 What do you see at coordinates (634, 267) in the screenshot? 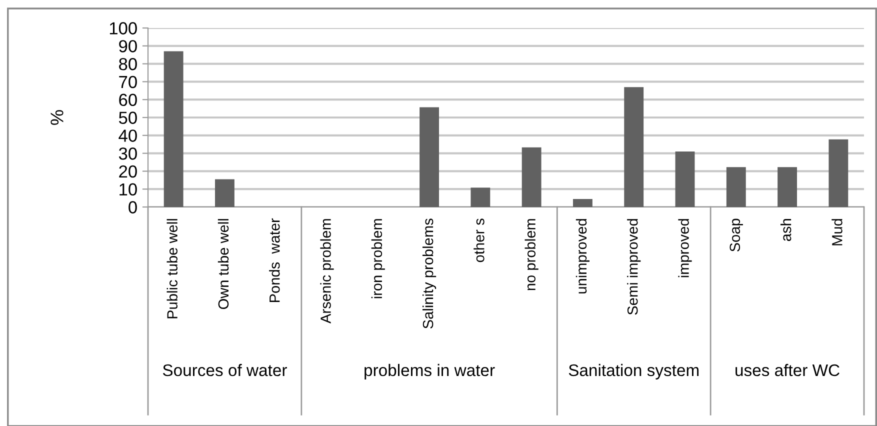
I see `x-tick-label: Semi improved` at bounding box center [634, 267].